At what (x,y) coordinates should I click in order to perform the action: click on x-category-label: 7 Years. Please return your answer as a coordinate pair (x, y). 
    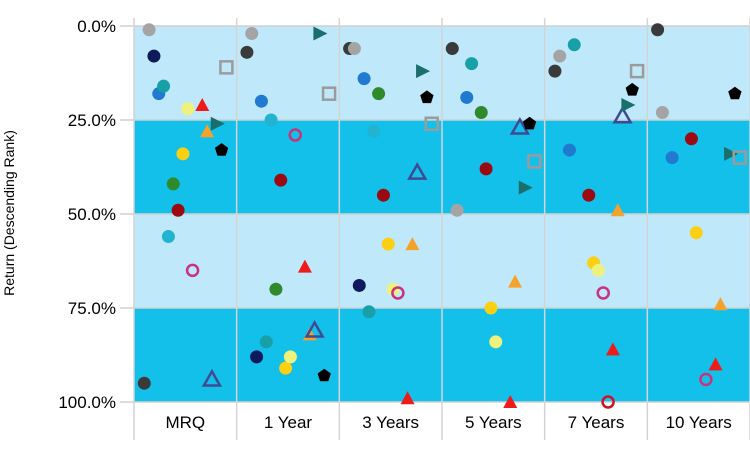
    Looking at the image, I should click on (596, 422).